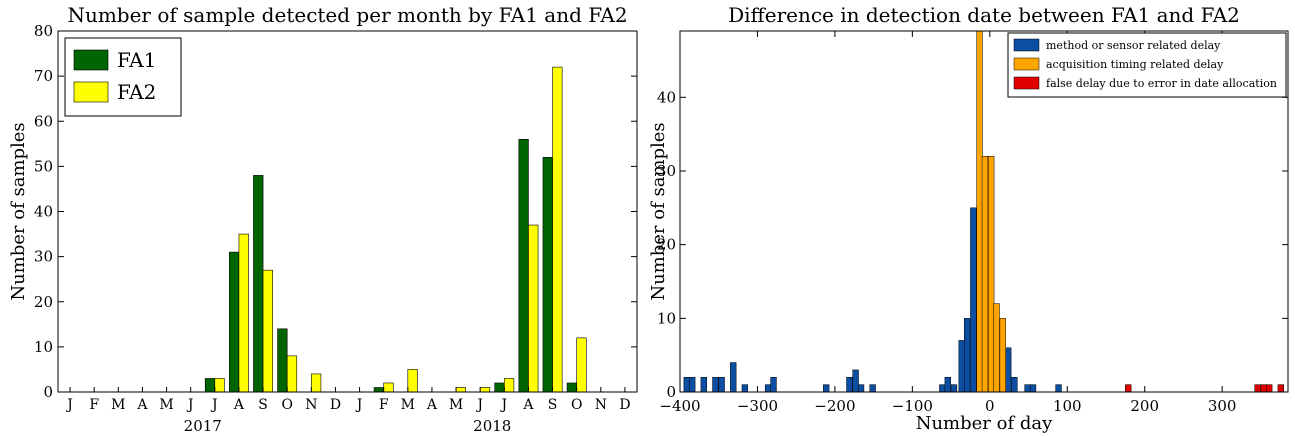 The height and width of the screenshot is (437, 1295). I want to click on y-tick-label: 30, so click(666, 171).